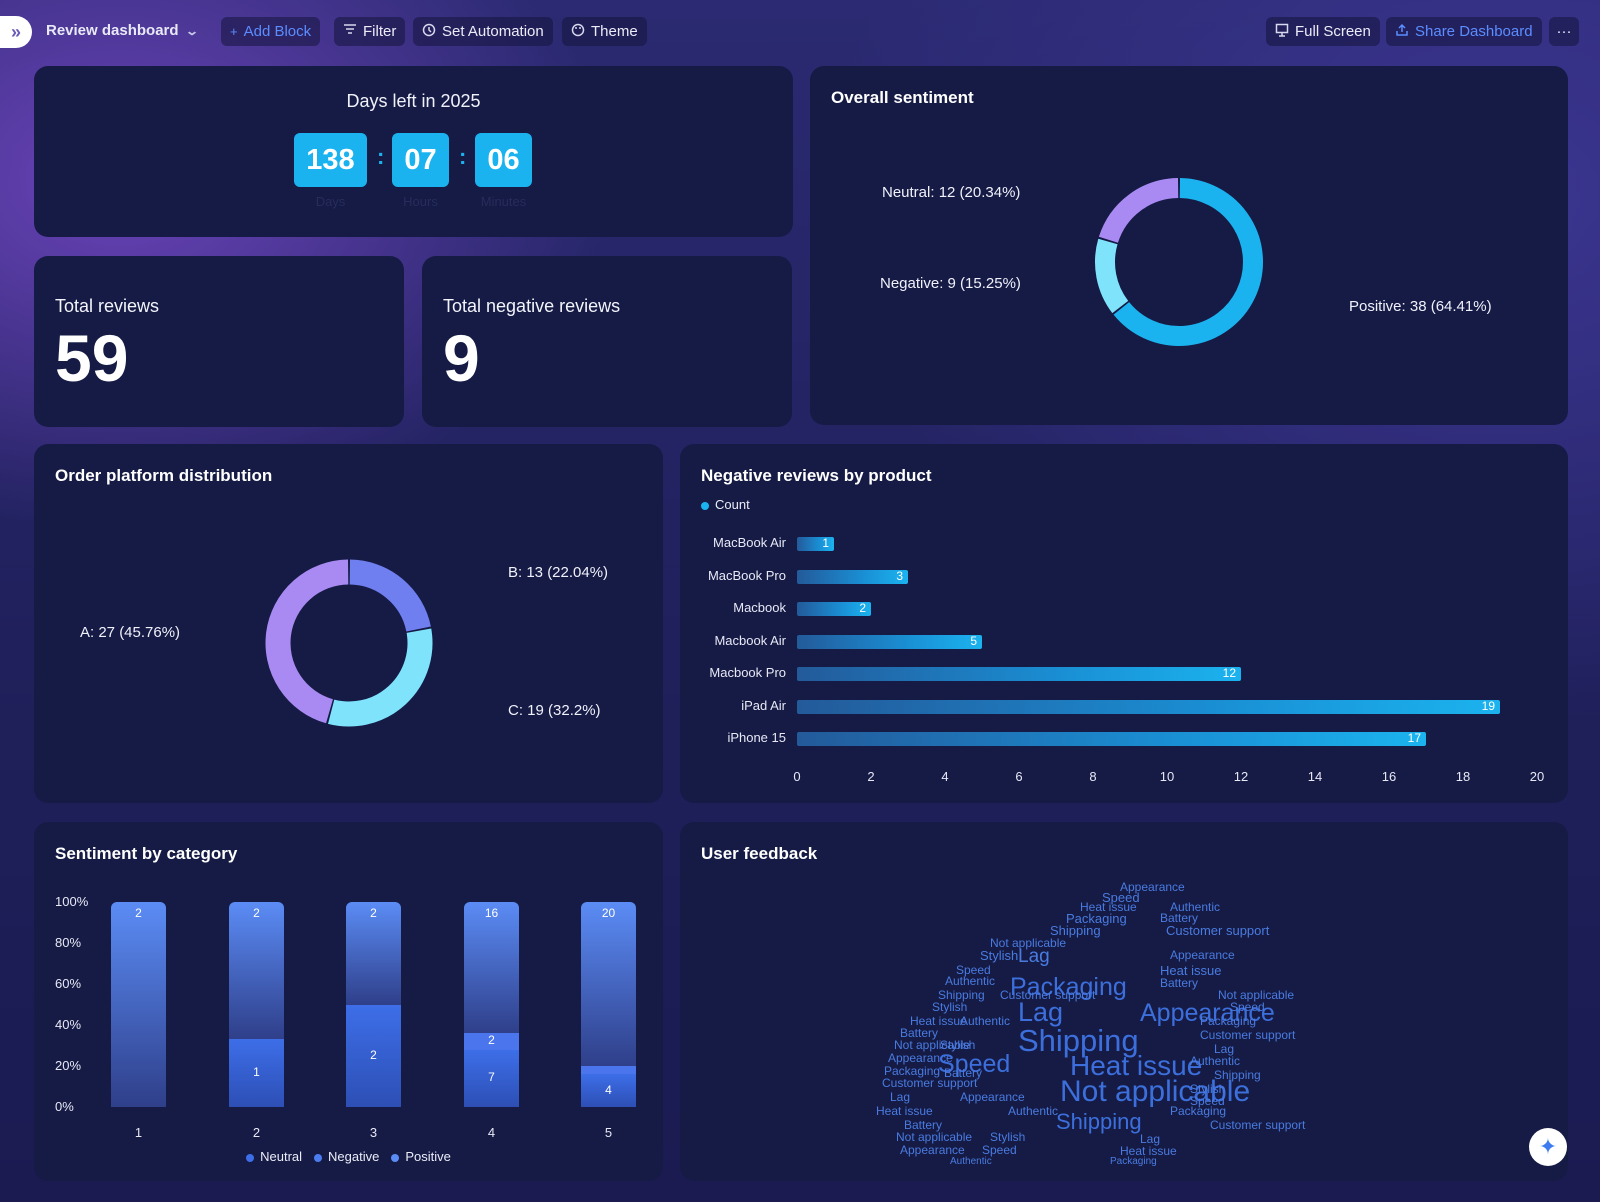 This screenshot has width=1600, height=1202. Describe the element at coordinates (491, 1041) in the screenshot. I see `segment-neutral: 2` at that location.